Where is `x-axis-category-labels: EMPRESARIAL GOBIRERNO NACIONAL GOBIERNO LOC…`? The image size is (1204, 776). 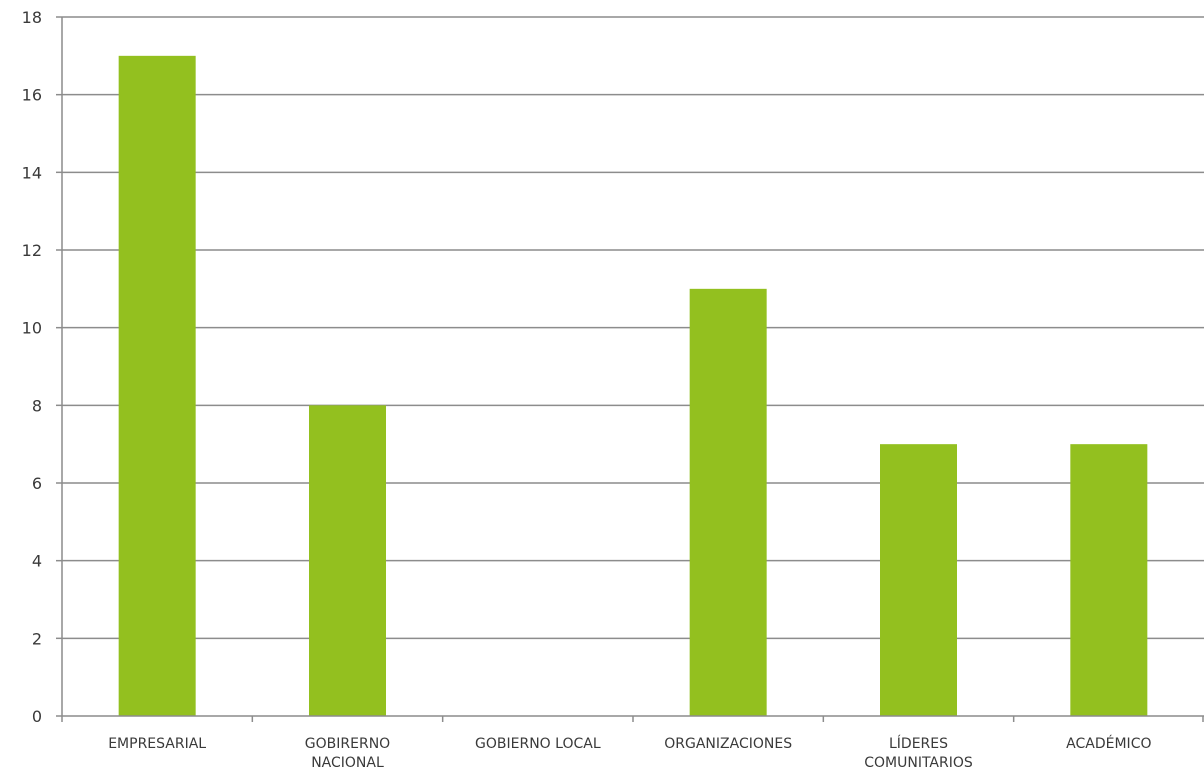
x-axis-category-labels: EMPRESARIAL GOBIRERNO NACIONAL GOBIERNO LOC… is located at coordinates (629, 753).